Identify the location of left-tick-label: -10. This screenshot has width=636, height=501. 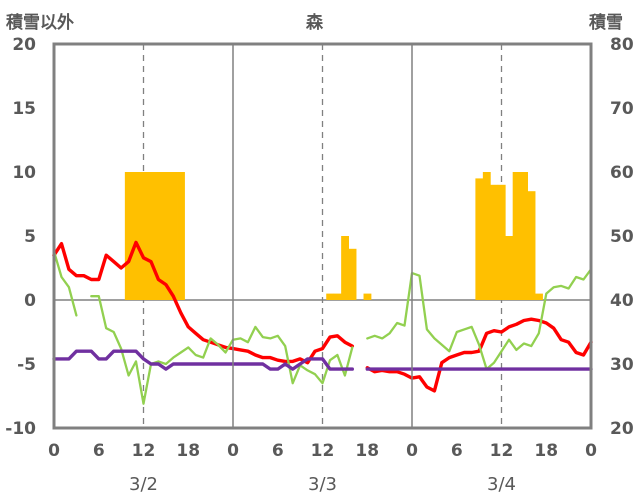
(20, 429).